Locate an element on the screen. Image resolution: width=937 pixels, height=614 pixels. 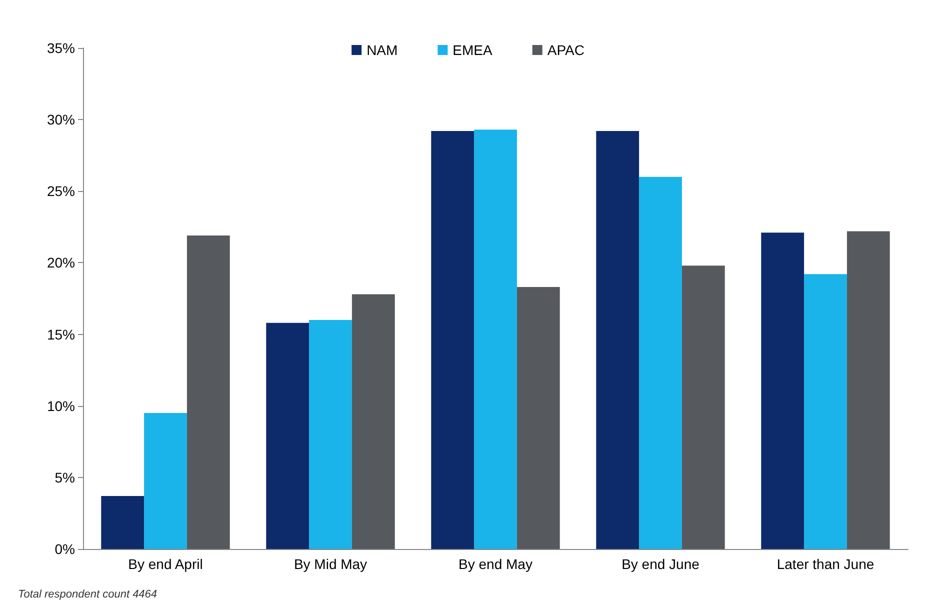
text: Total respondent count 4464 is located at coordinates (88, 594).